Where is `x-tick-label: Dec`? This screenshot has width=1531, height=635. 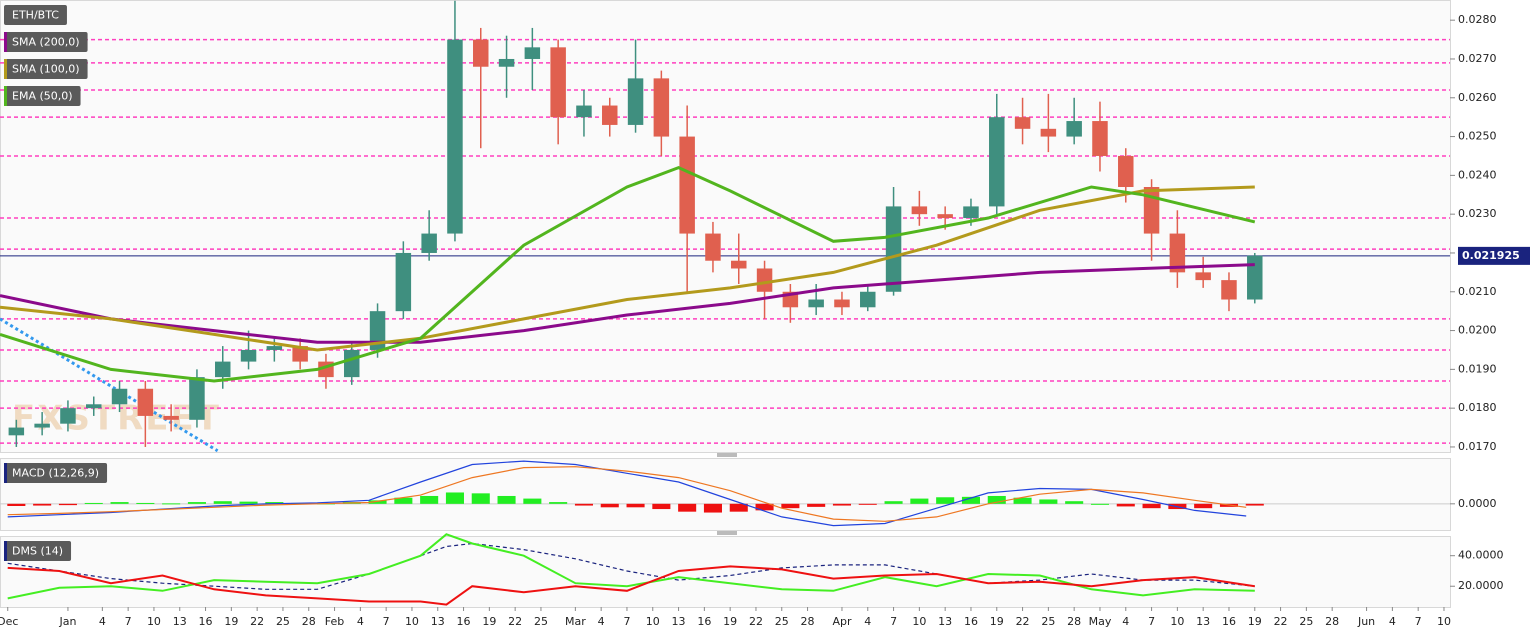 x-tick-label: Dec is located at coordinates (9, 621).